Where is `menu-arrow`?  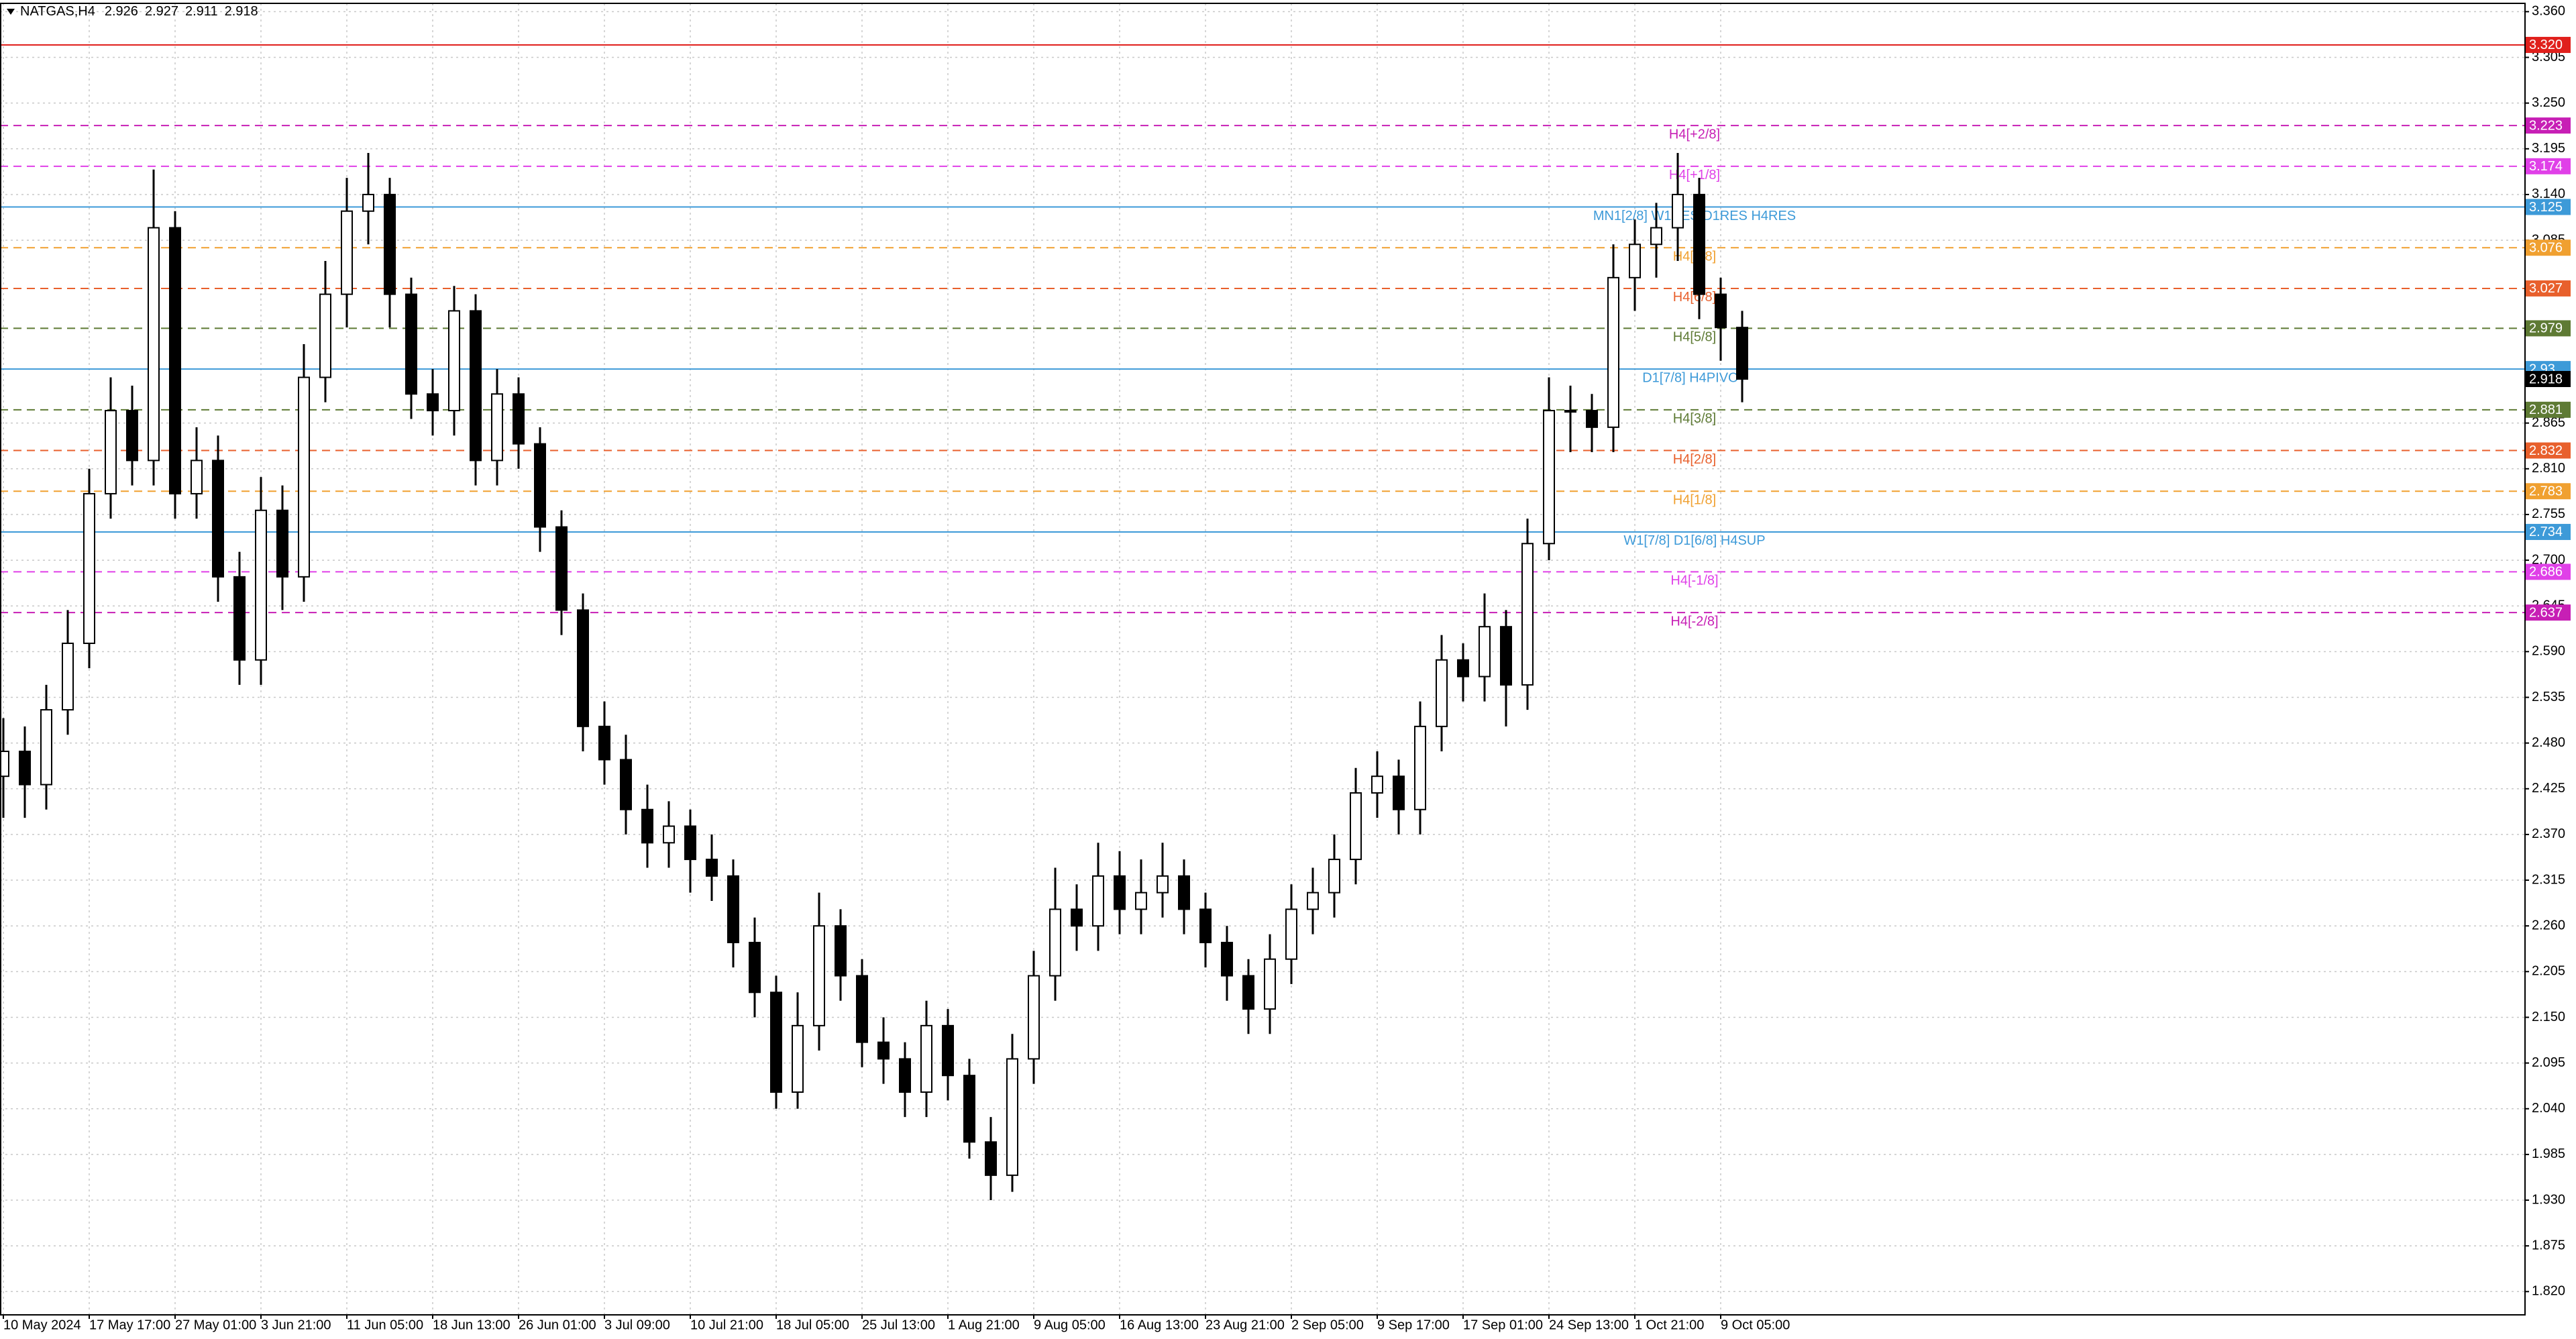 menu-arrow is located at coordinates (11, 12).